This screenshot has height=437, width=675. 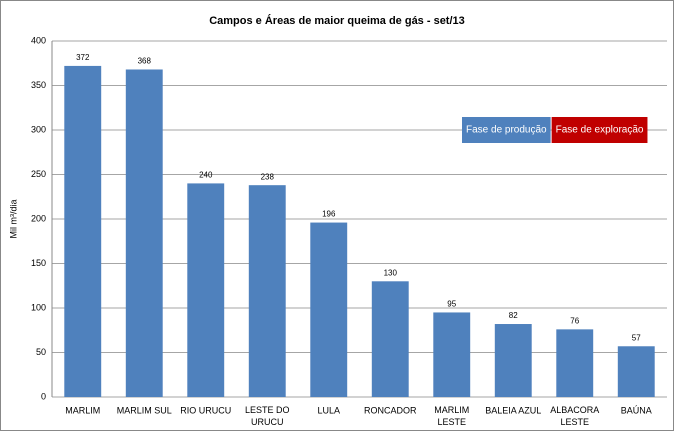 I want to click on x-tick-label: LULA, so click(x=328, y=410).